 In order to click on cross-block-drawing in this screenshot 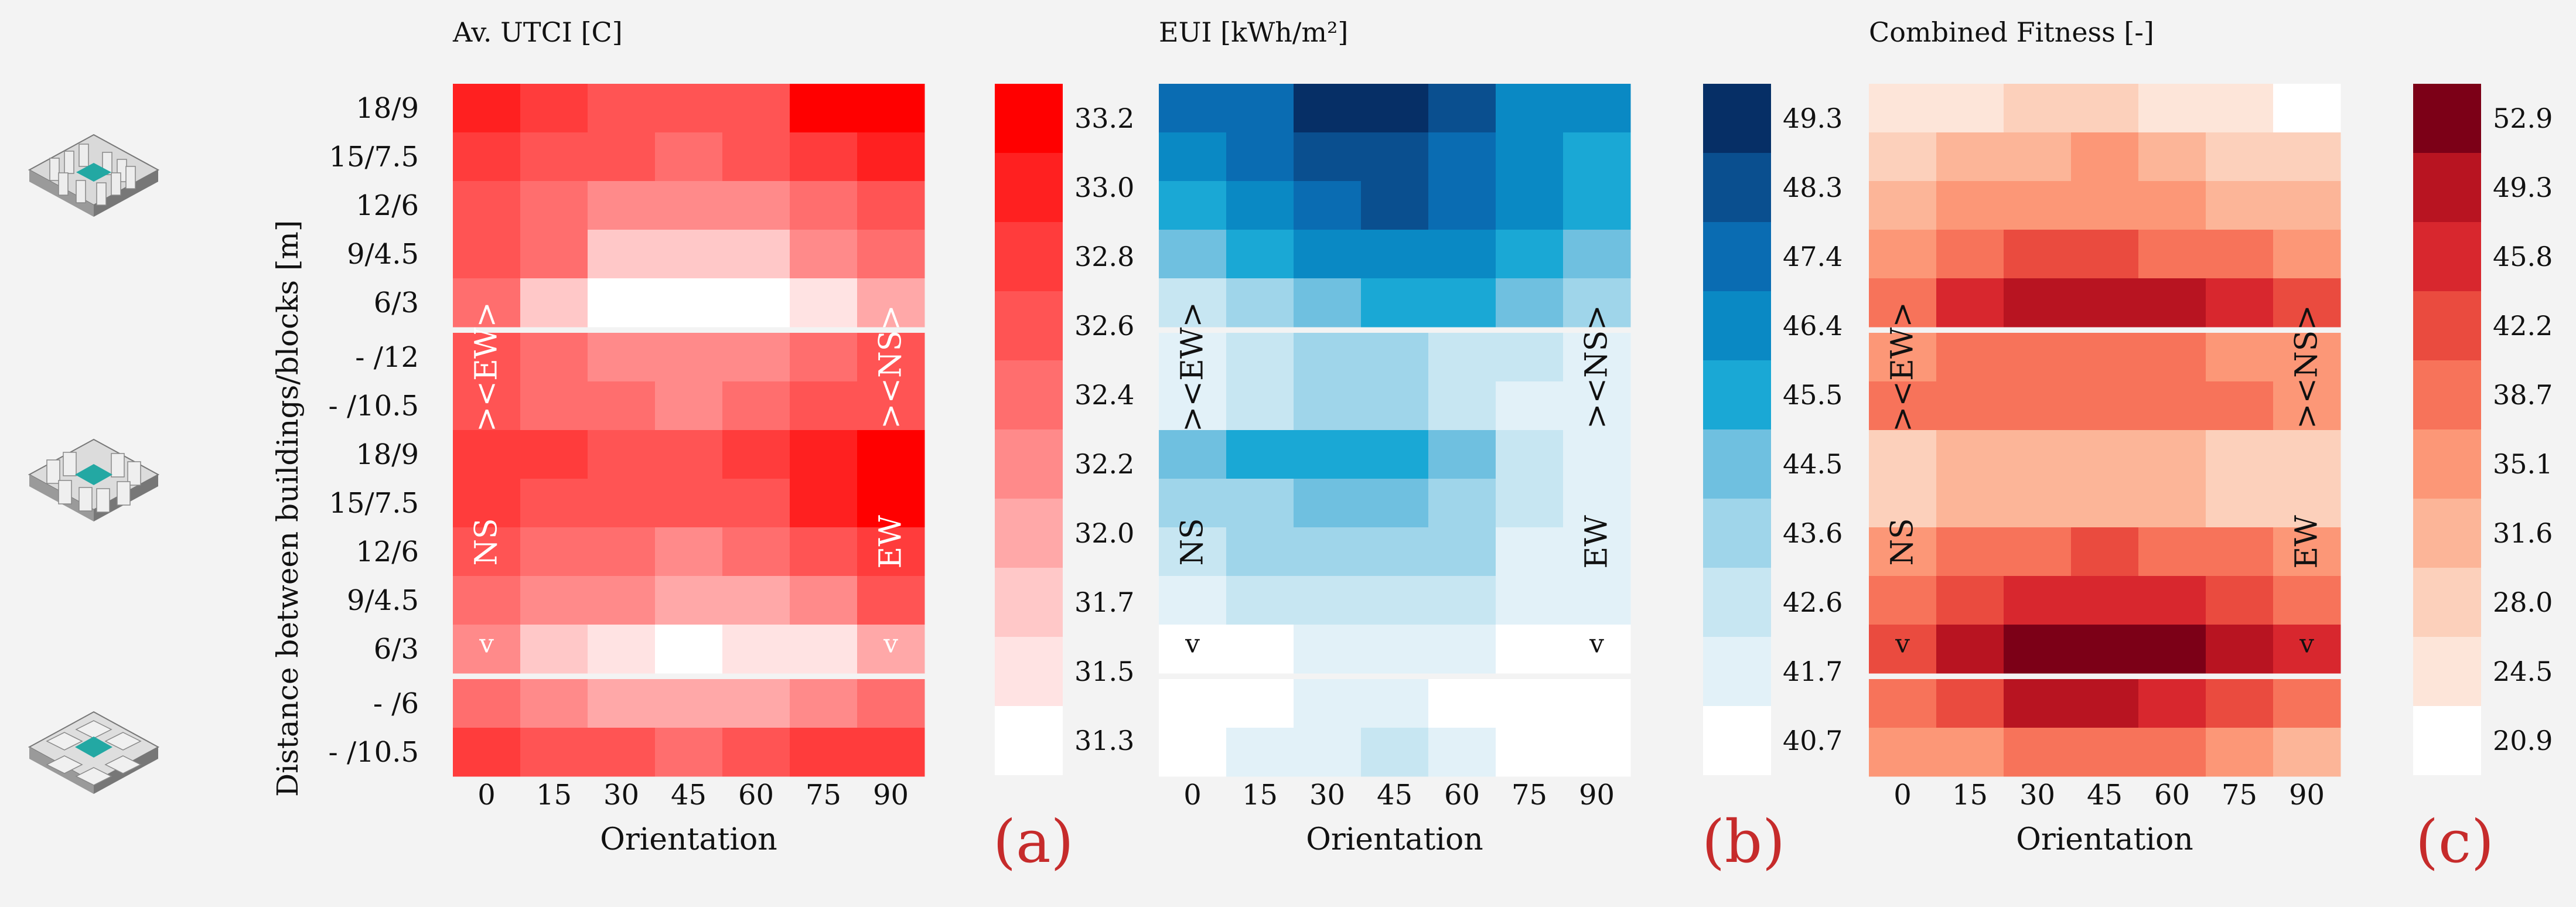, I will do `click(94, 752)`.